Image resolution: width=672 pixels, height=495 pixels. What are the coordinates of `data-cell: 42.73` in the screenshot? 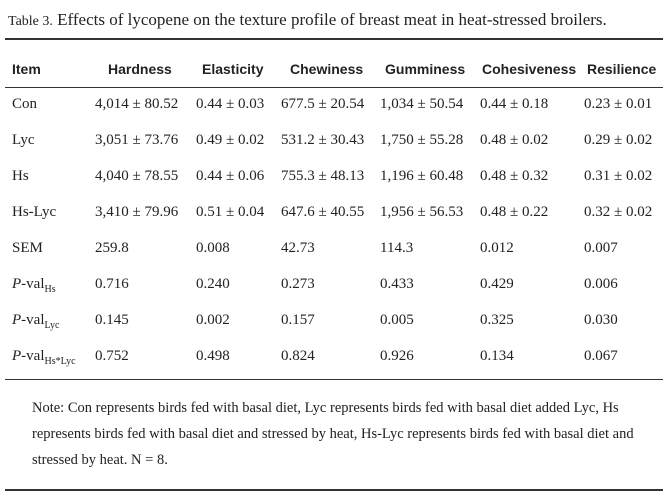 It's located at (298, 248).